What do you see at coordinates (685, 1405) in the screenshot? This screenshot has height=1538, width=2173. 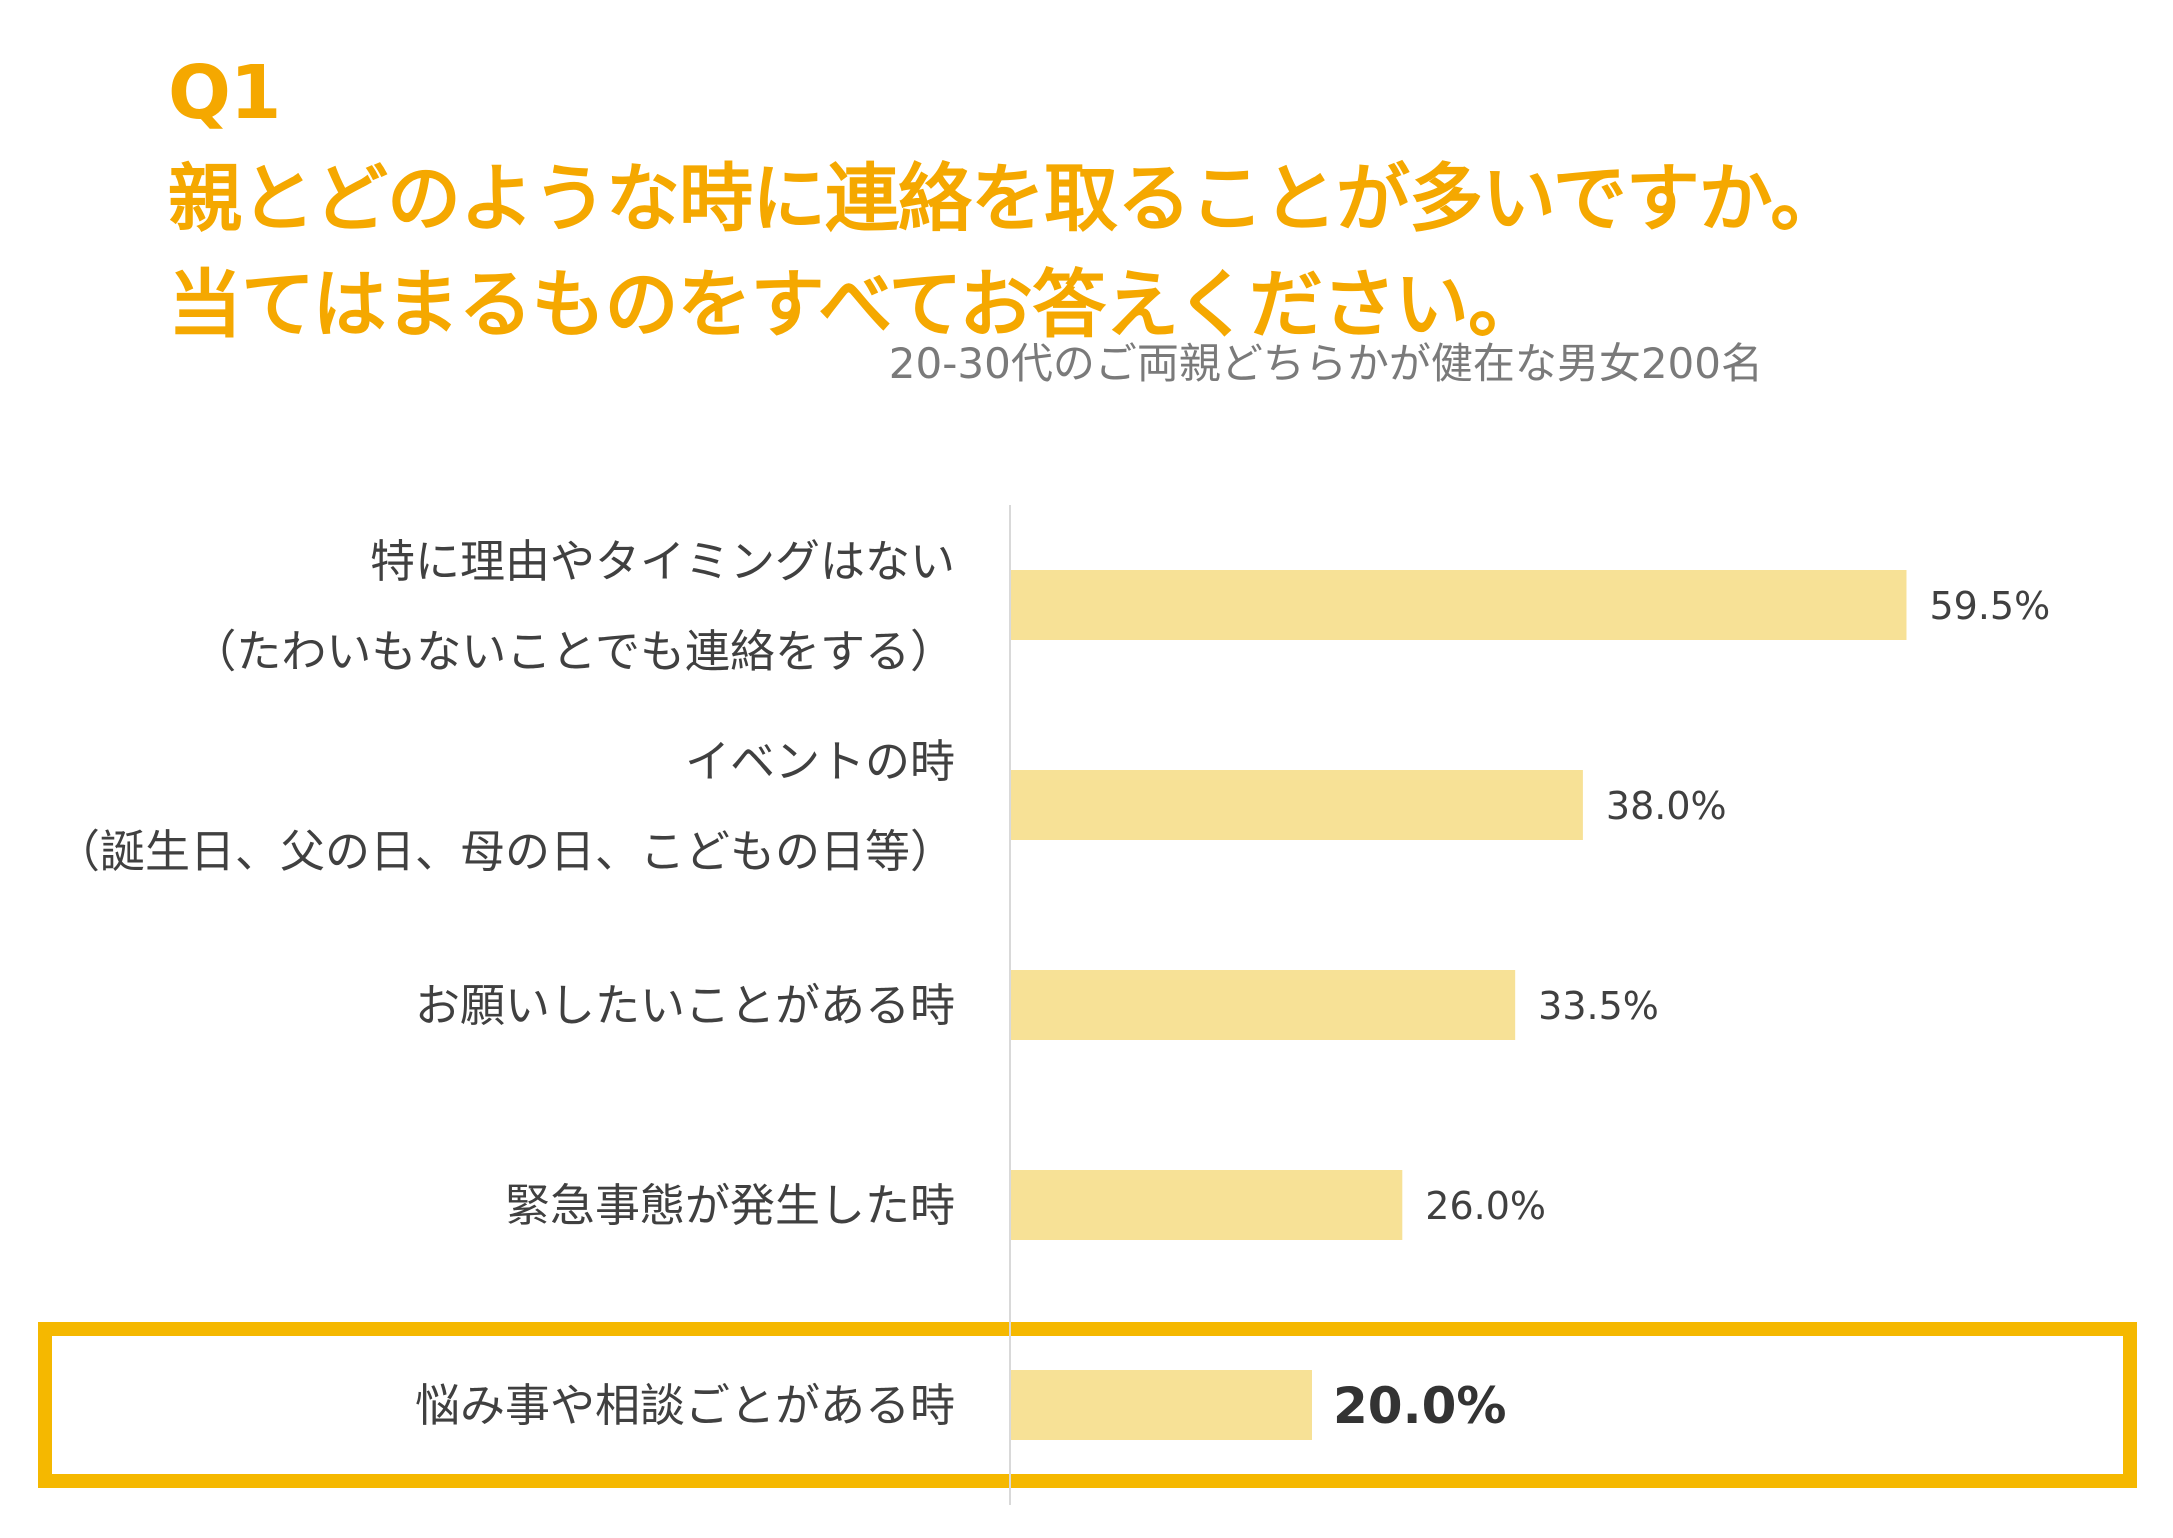 I see `category-label-5: 悩み事や相談ごとがある時` at bounding box center [685, 1405].